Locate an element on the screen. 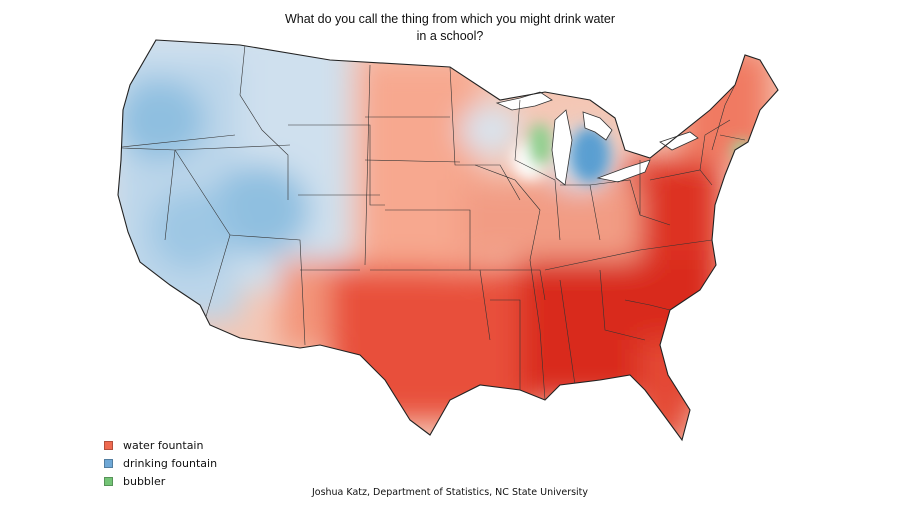 Image resolution: width=900 pixels, height=507 pixels. legend-label: water fountain is located at coordinates (163, 445).